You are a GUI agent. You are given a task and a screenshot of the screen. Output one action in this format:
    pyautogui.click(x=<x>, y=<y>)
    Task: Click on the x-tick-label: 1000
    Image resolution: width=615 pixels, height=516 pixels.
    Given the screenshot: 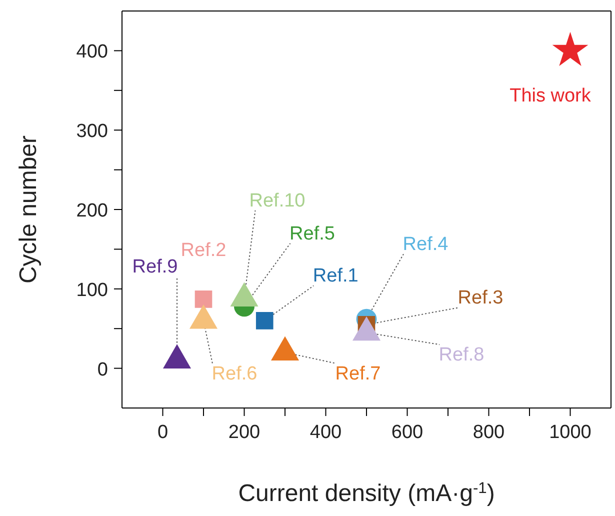 What is the action you would take?
    pyautogui.click(x=570, y=432)
    